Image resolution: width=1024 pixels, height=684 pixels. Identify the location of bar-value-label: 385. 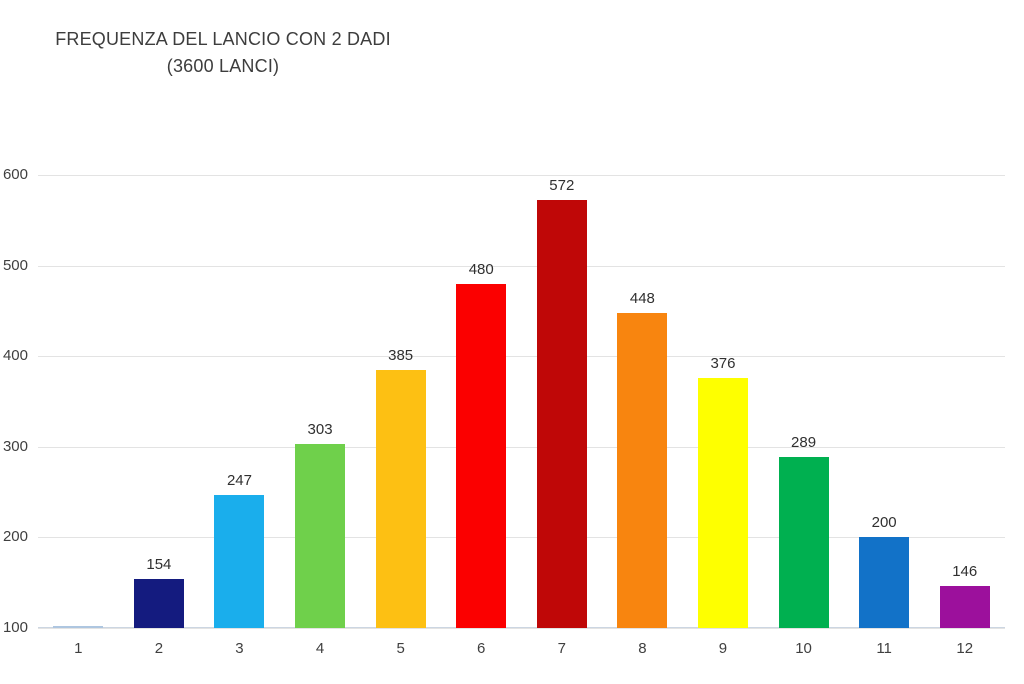
(401, 355).